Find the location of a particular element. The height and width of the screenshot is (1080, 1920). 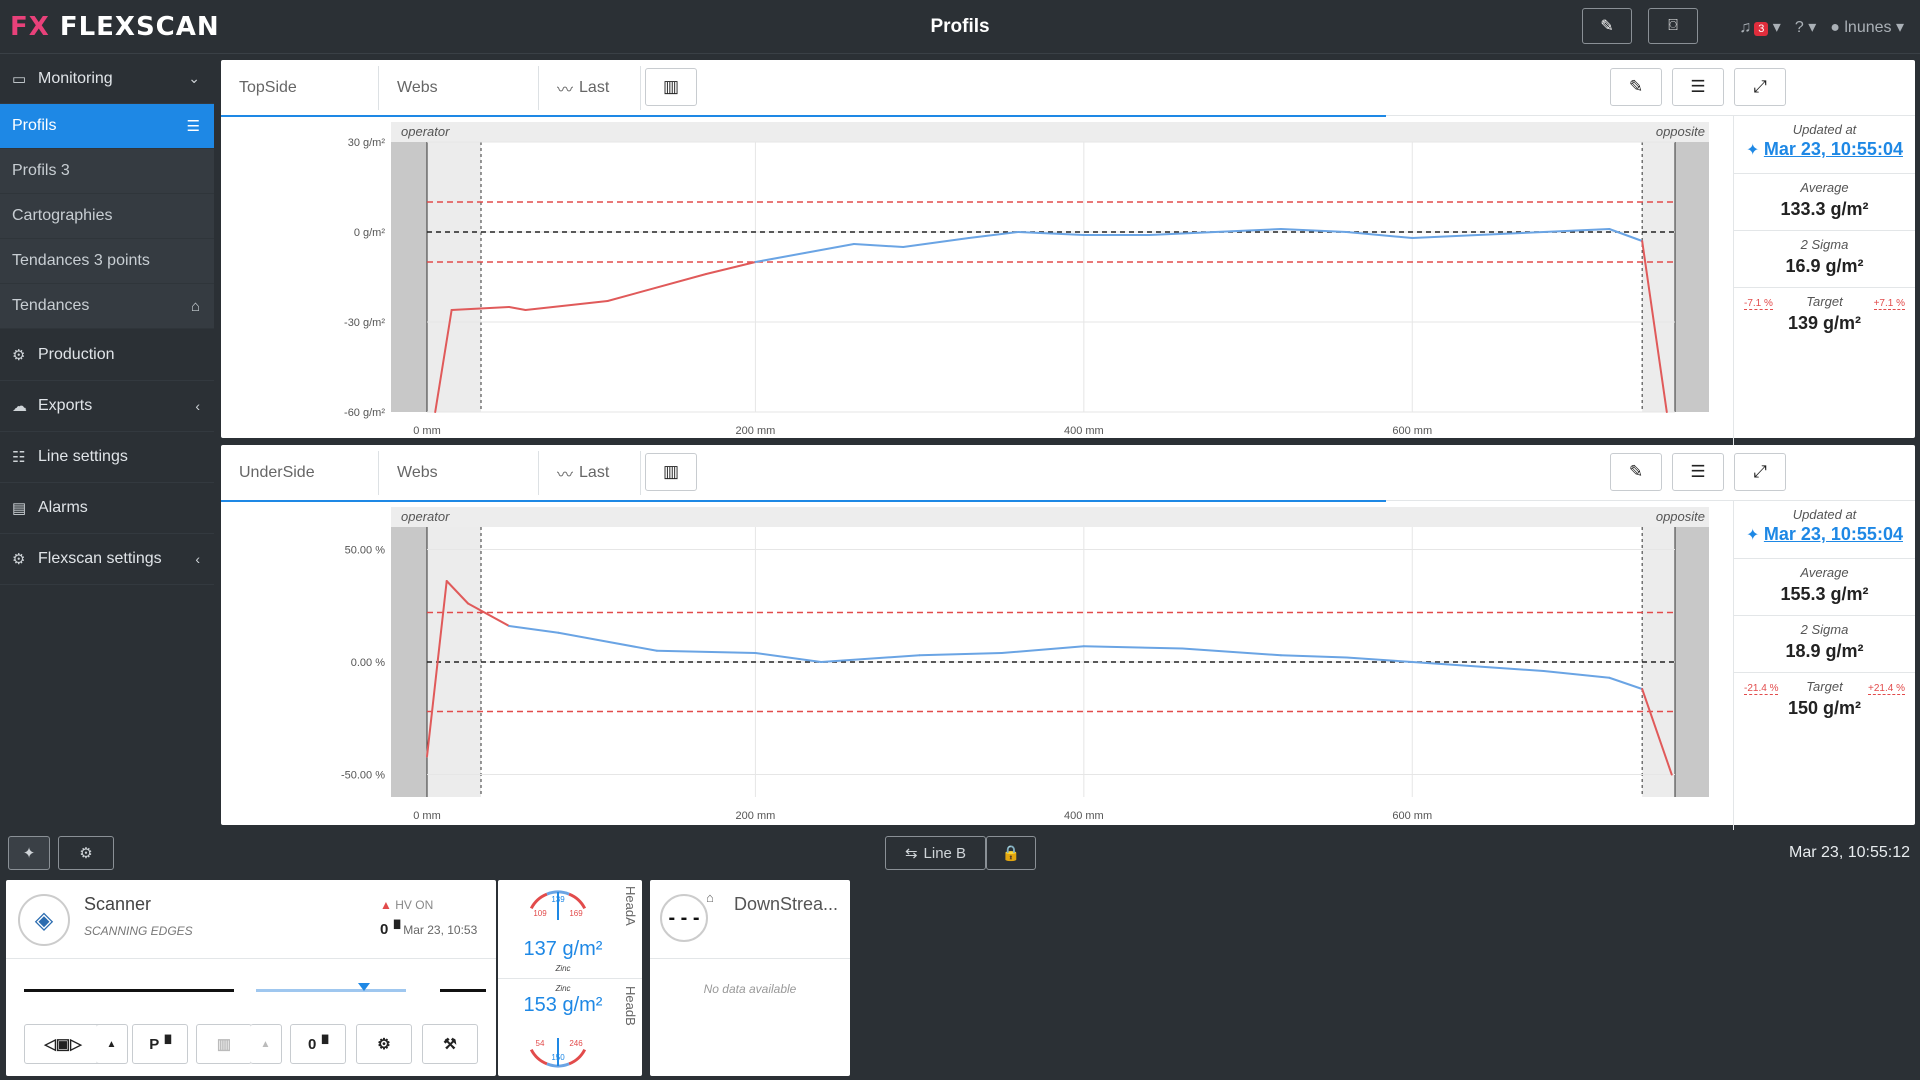

opposite-label: opposite is located at coordinates (1680, 516).